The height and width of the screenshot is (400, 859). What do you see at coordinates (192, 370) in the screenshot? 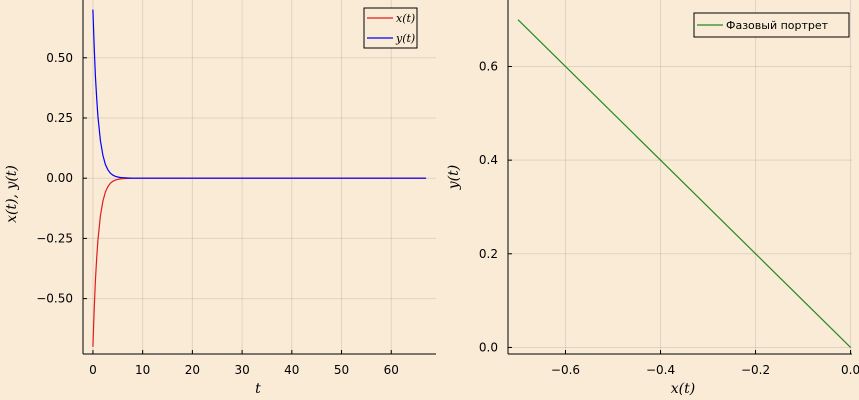
I see `x-tick-label: 20` at bounding box center [192, 370].